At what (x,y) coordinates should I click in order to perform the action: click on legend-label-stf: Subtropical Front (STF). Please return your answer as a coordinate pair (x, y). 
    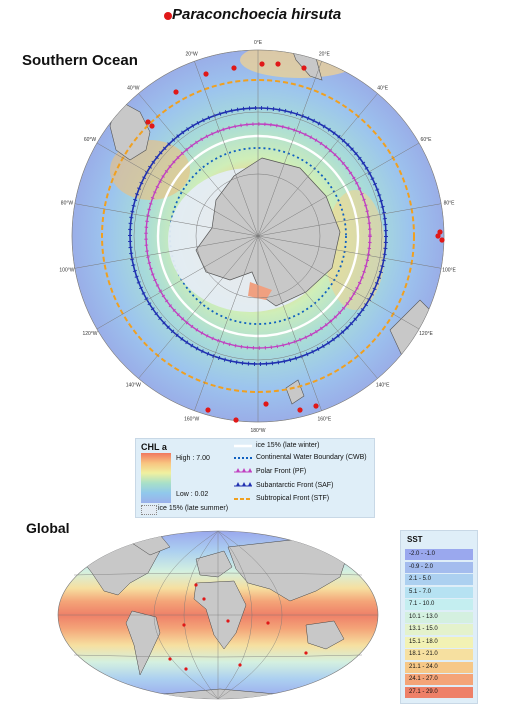
    Looking at the image, I should click on (293, 498).